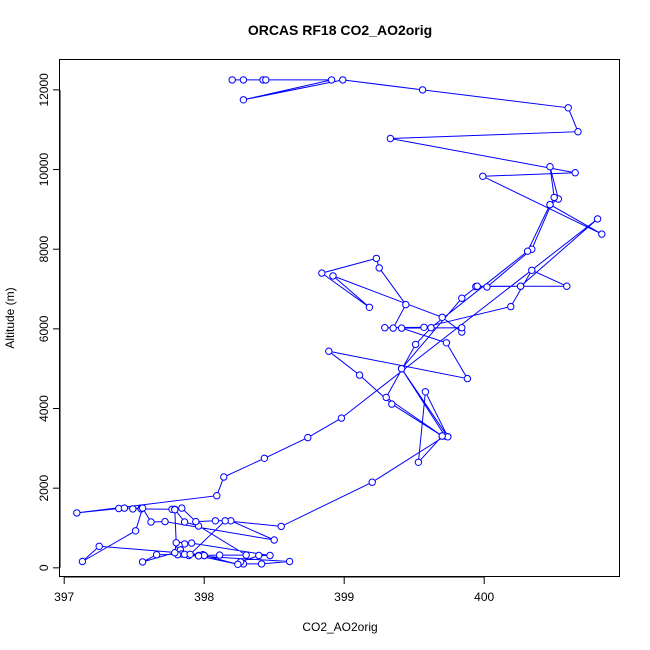  Describe the element at coordinates (44, 170) in the screenshot. I see `y-tick-label: 10000` at that location.